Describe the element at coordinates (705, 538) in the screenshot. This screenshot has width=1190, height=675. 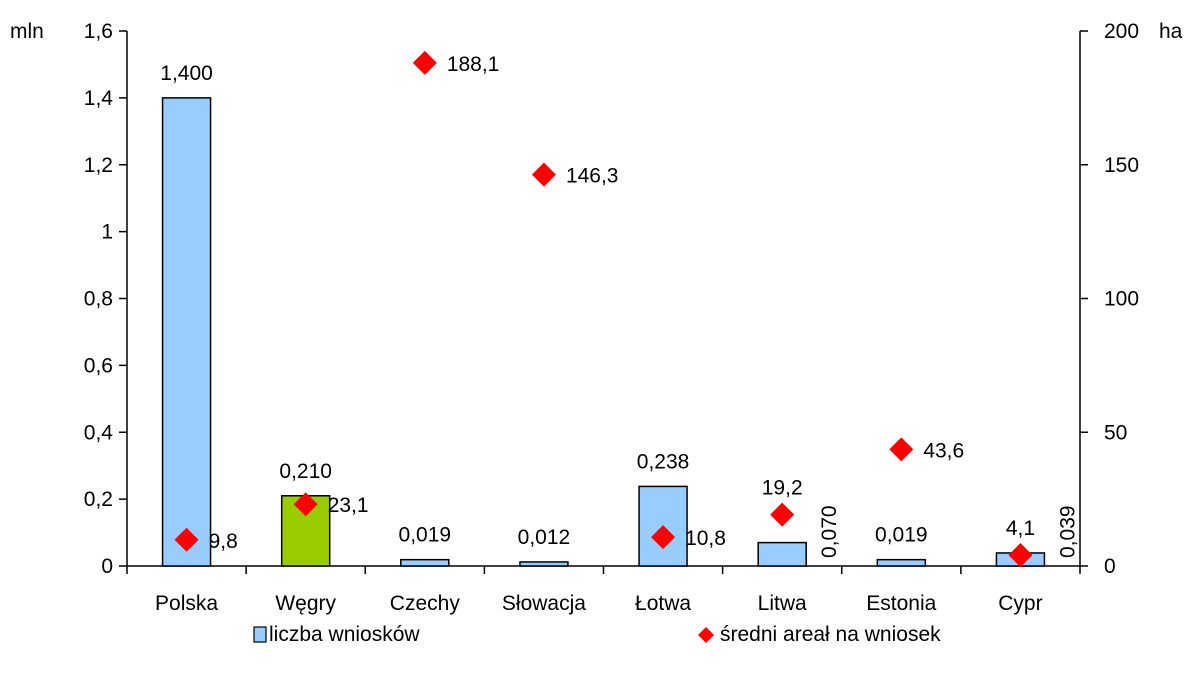
I see `marker-value-label: 10,8` at that location.